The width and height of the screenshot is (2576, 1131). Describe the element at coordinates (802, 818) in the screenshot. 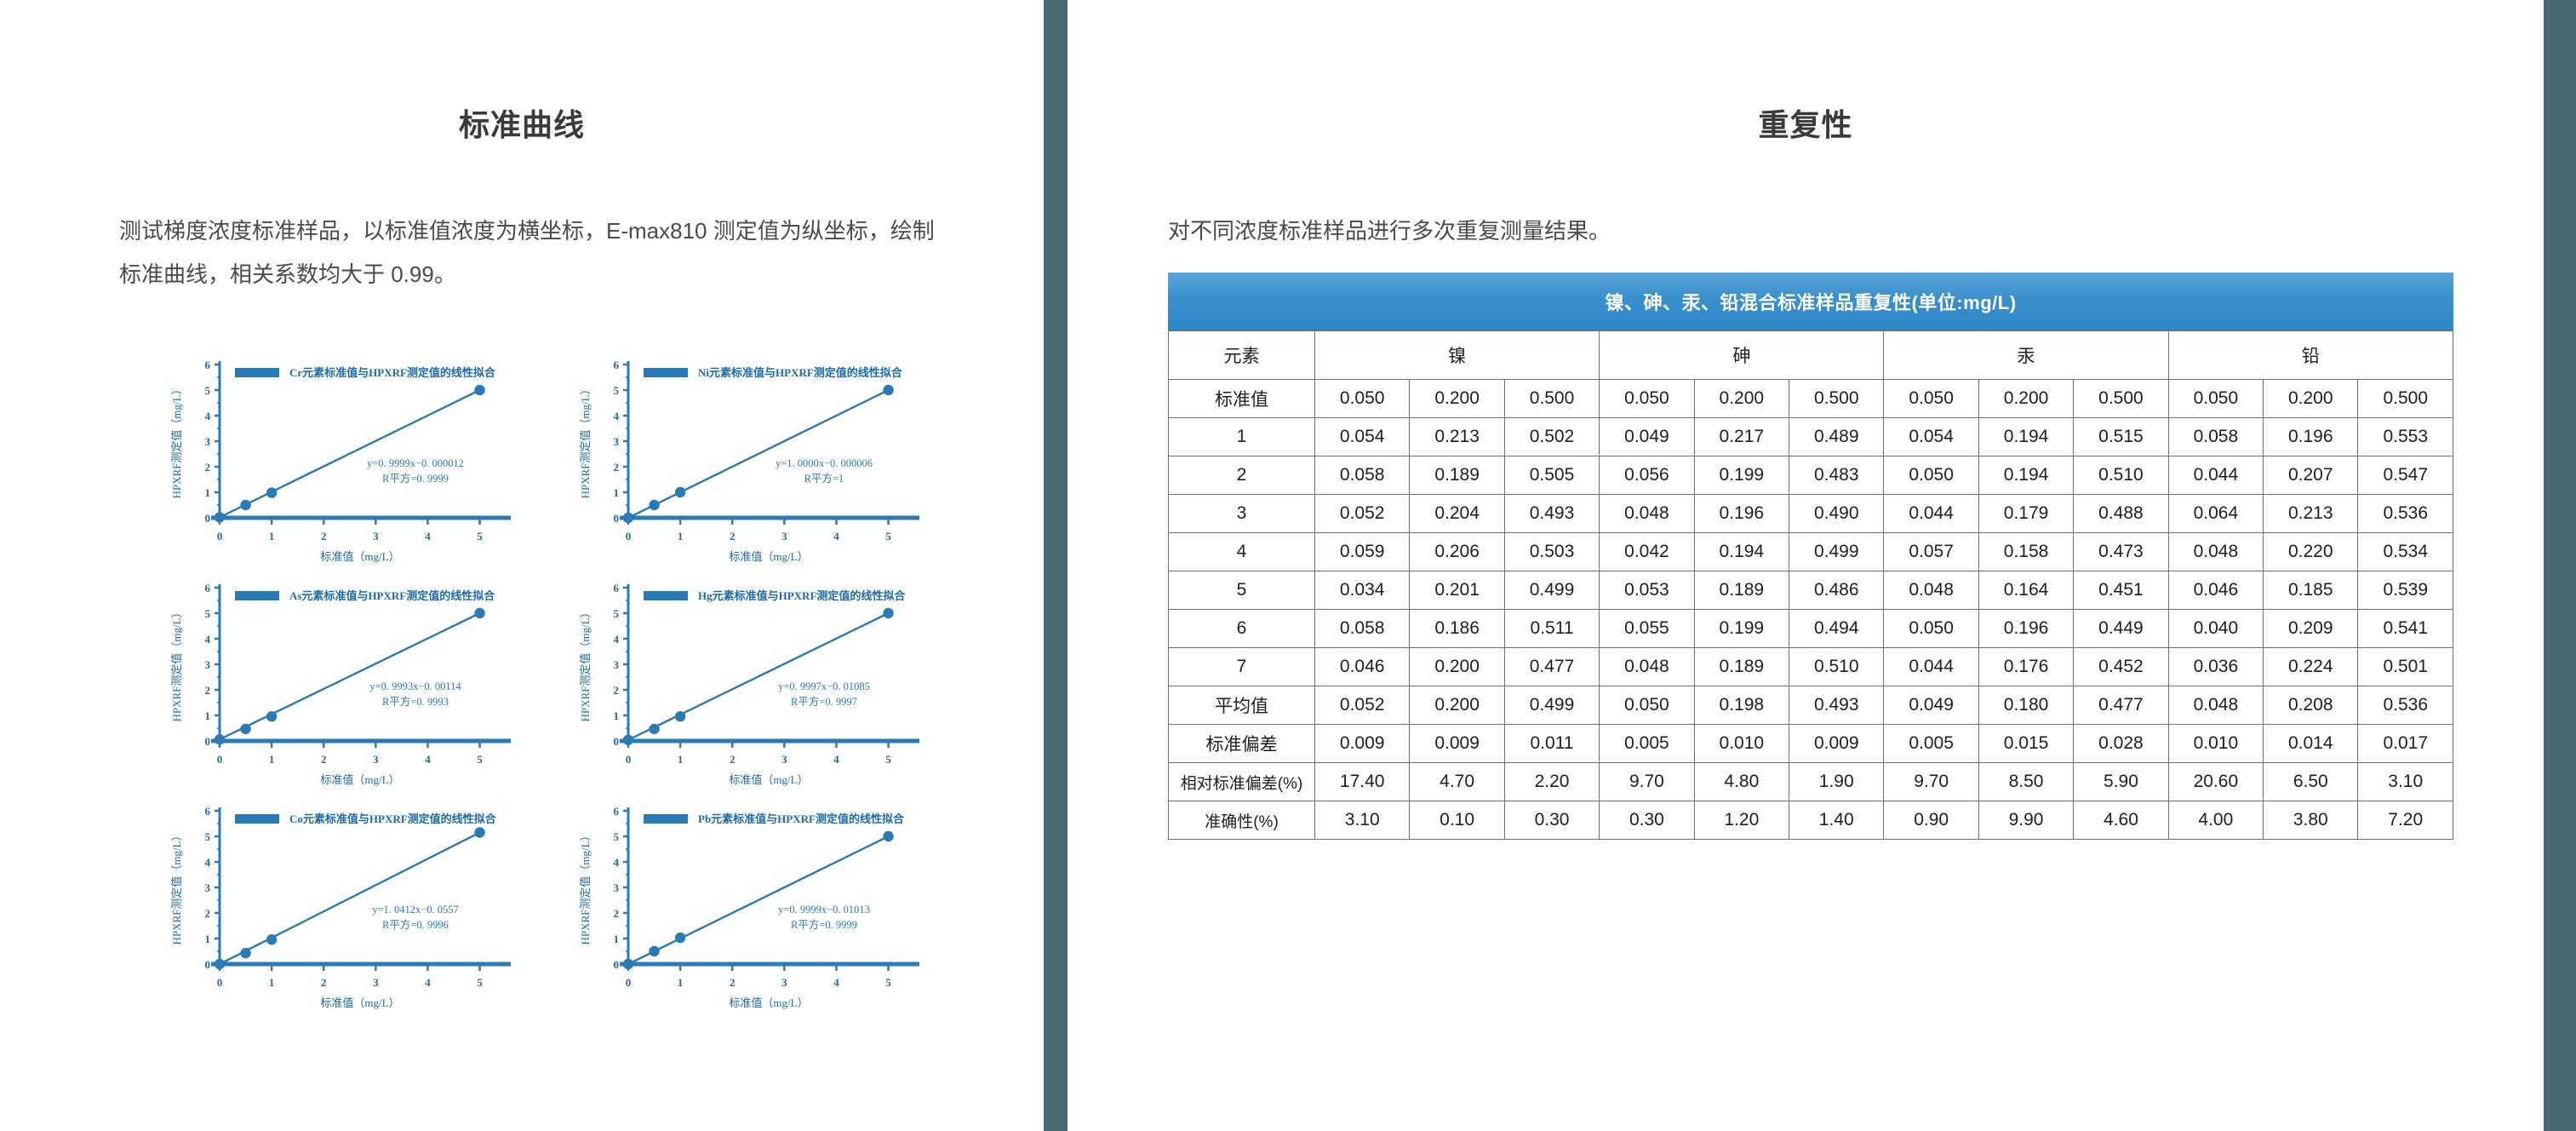

I see `svg-text: Pb元素标准值与HPXRF测定值的线性拟合` at that location.